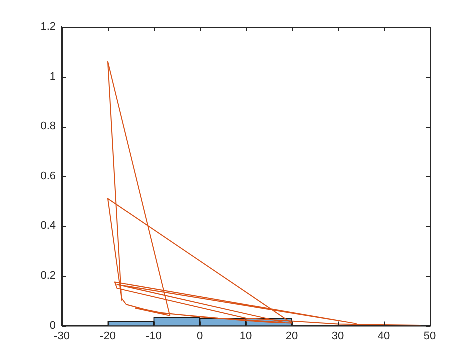  I want to click on y-tick-label: 1.2, so click(48, 27).